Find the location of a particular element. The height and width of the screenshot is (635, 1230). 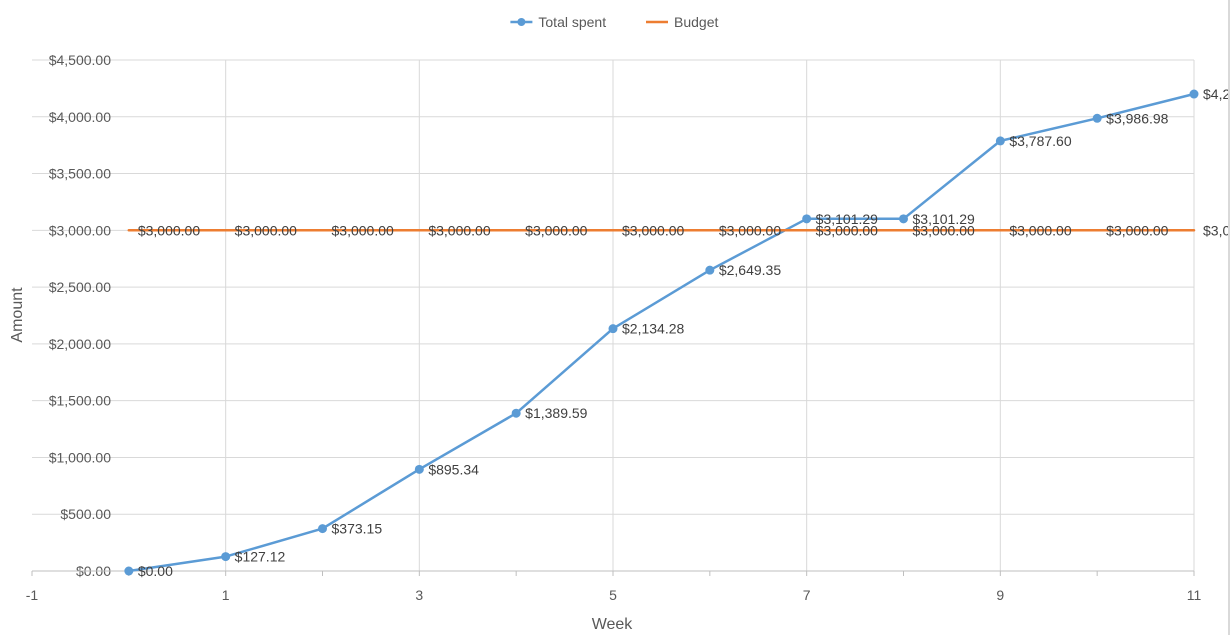

legend-marker-total-spent is located at coordinates (521, 22).